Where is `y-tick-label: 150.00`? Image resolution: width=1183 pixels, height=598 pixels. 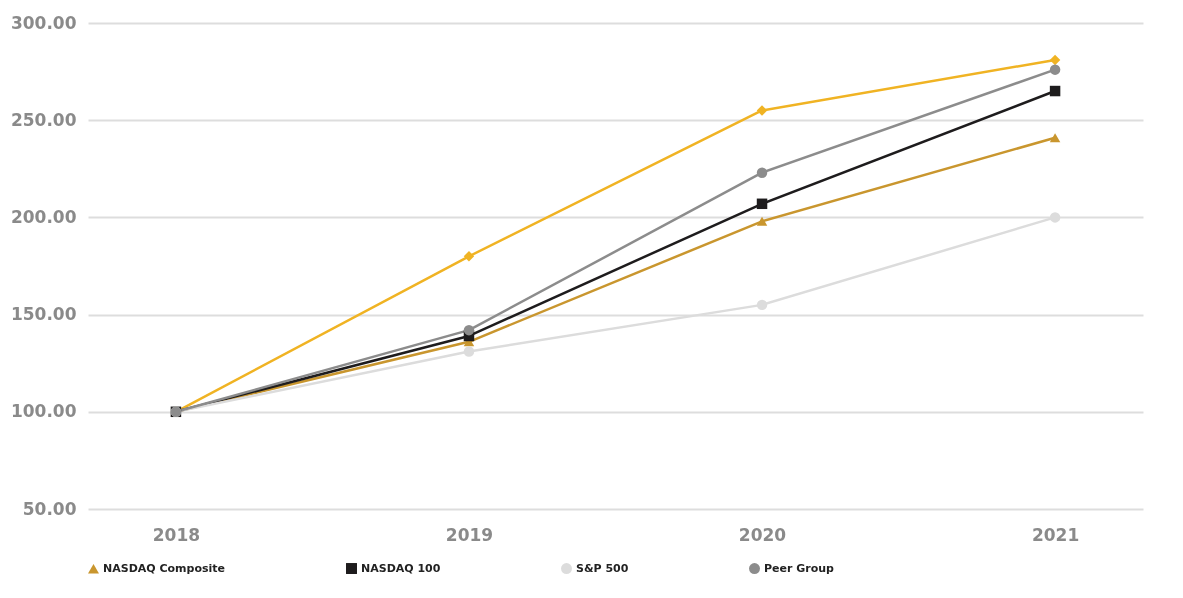
y-tick-label: 150.00 is located at coordinates (43, 314).